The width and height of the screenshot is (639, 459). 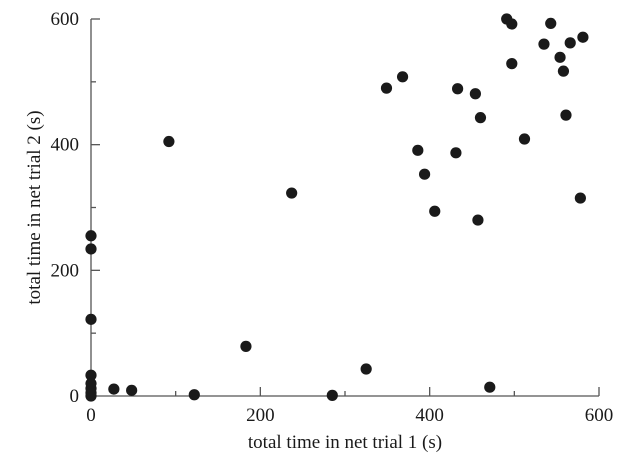 I want to click on y-tick-label: 400, so click(x=65, y=145).